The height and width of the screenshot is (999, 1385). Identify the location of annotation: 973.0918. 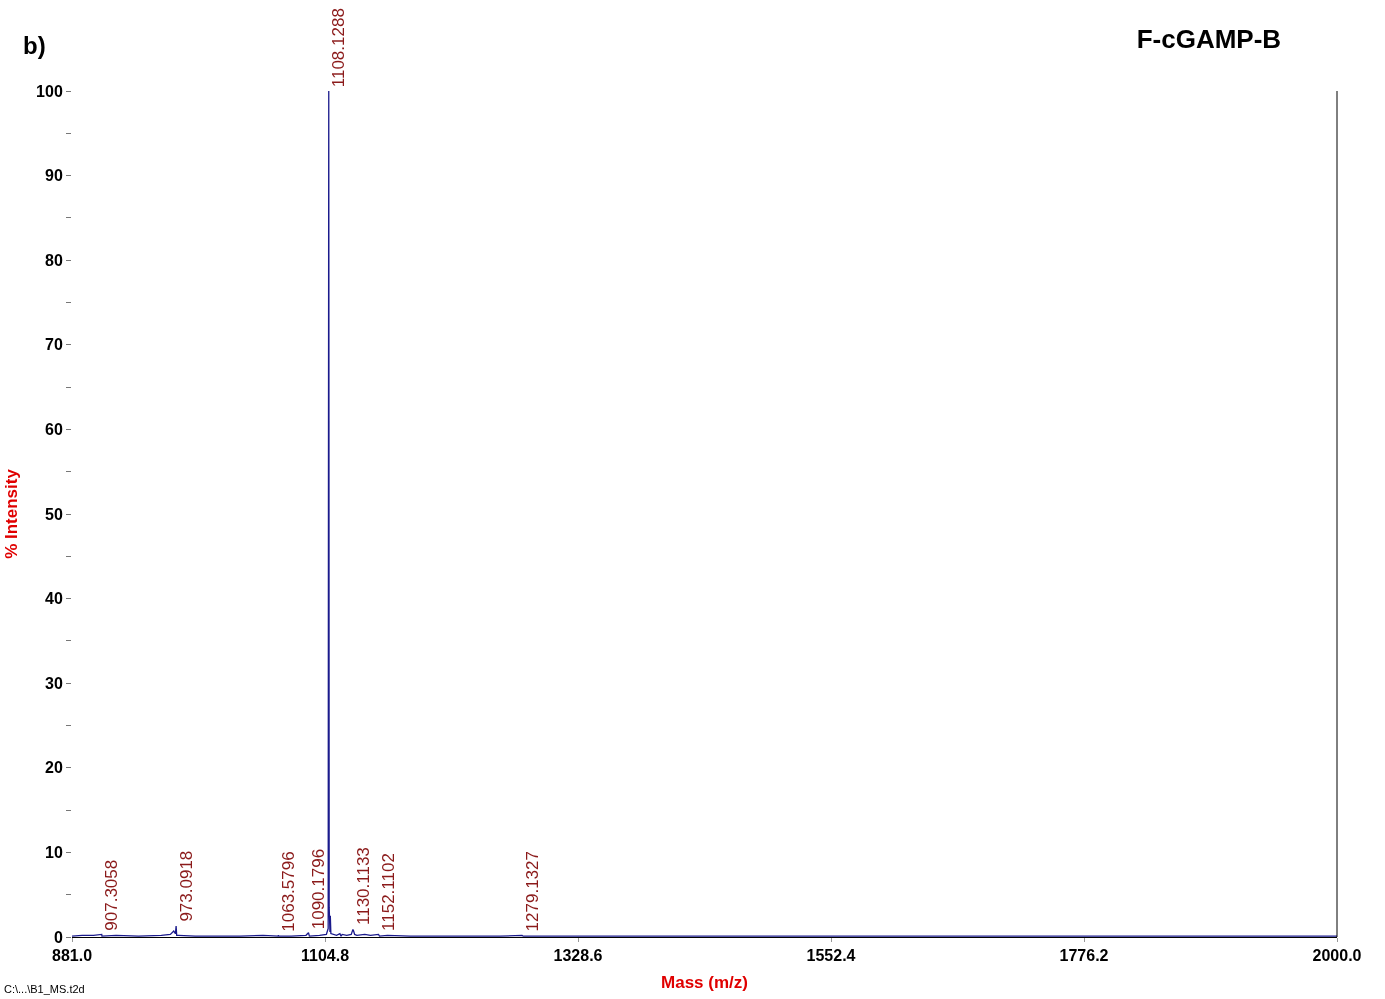
(186, 886).